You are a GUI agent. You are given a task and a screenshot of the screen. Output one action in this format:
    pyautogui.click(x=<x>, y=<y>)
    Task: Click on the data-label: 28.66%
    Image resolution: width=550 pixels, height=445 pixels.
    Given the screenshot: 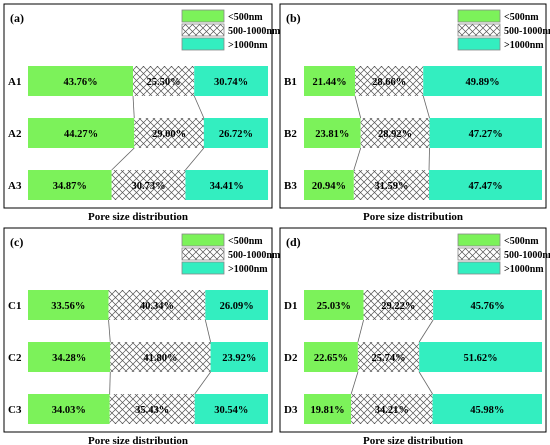 What is the action you would take?
    pyautogui.click(x=389, y=82)
    